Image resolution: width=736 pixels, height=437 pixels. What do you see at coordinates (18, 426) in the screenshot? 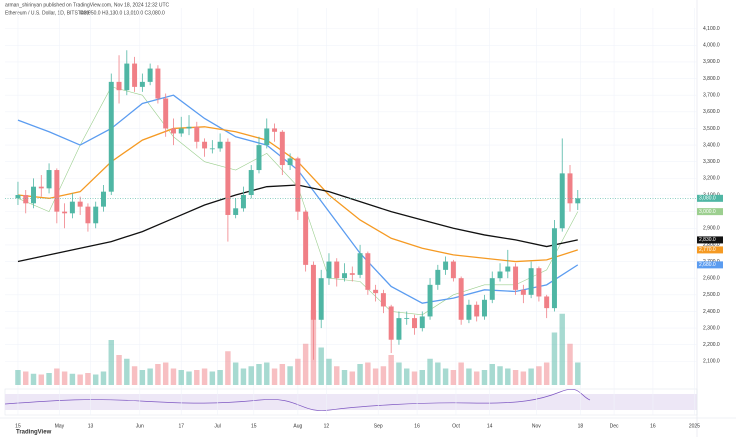
I see `x-tick-label: 15` at bounding box center [18, 426].